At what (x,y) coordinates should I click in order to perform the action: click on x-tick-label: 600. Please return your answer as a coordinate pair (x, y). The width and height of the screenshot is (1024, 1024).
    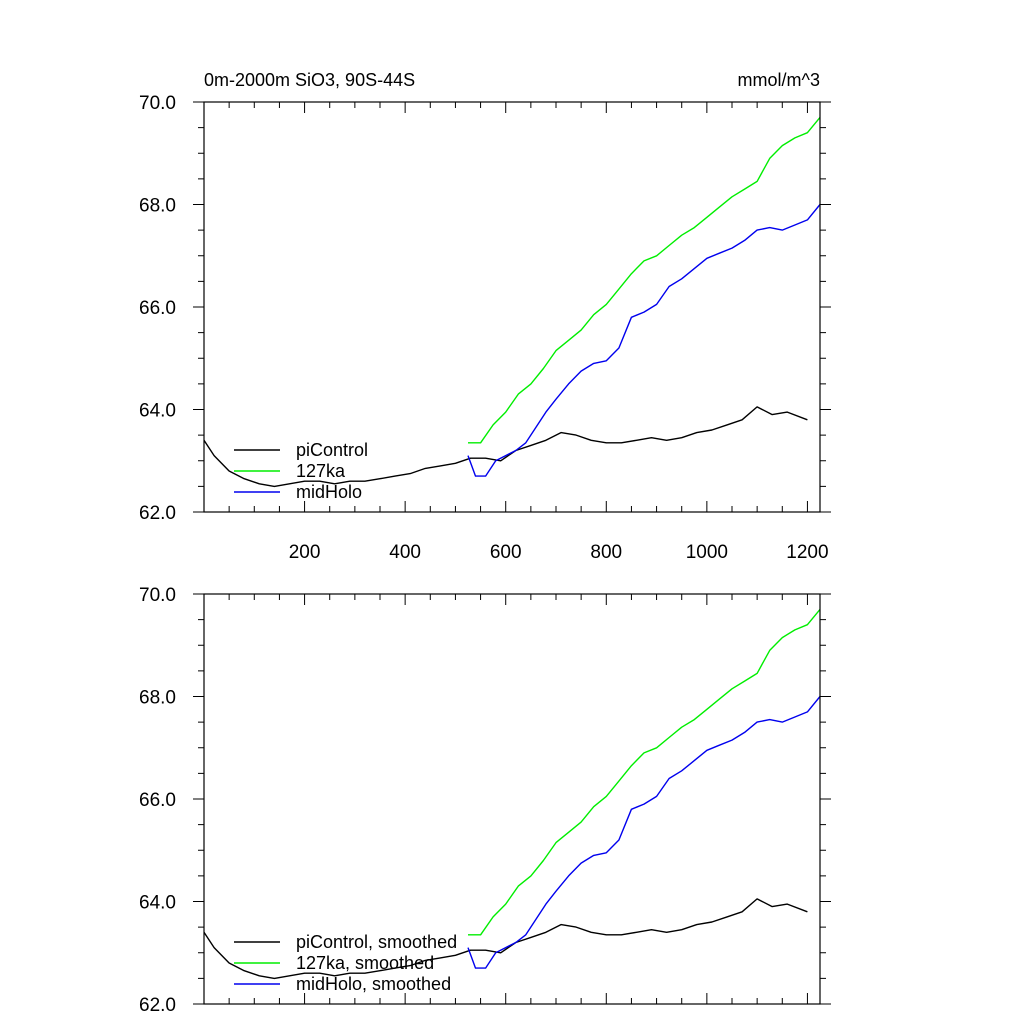
    Looking at the image, I should click on (506, 552).